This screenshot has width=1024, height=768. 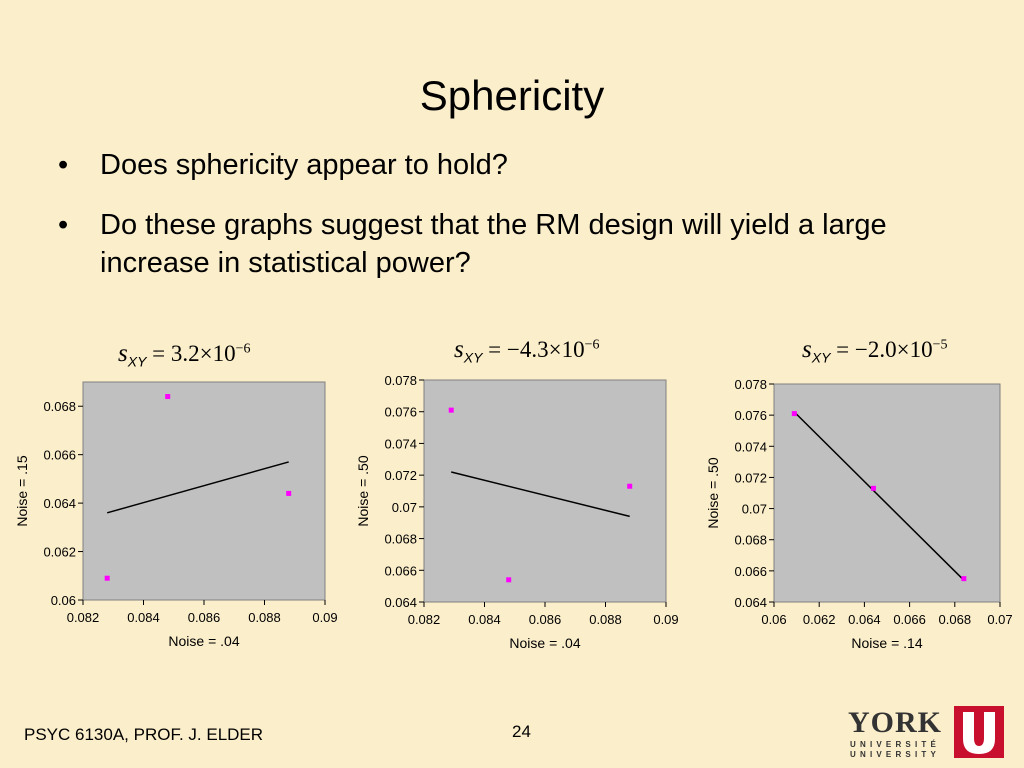 I want to click on logo-line-french: UNIVERSITÉ, so click(x=895, y=744).